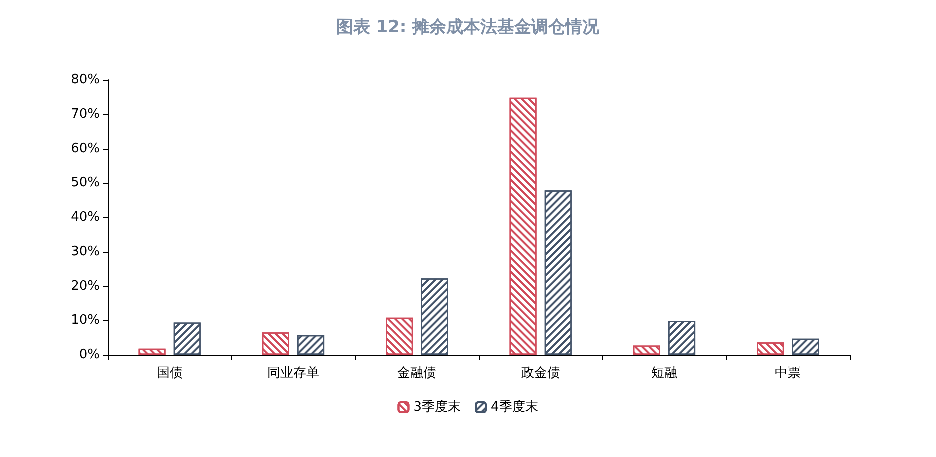  What do you see at coordinates (85, 80) in the screenshot?
I see `y-tick-label: 80%` at bounding box center [85, 80].